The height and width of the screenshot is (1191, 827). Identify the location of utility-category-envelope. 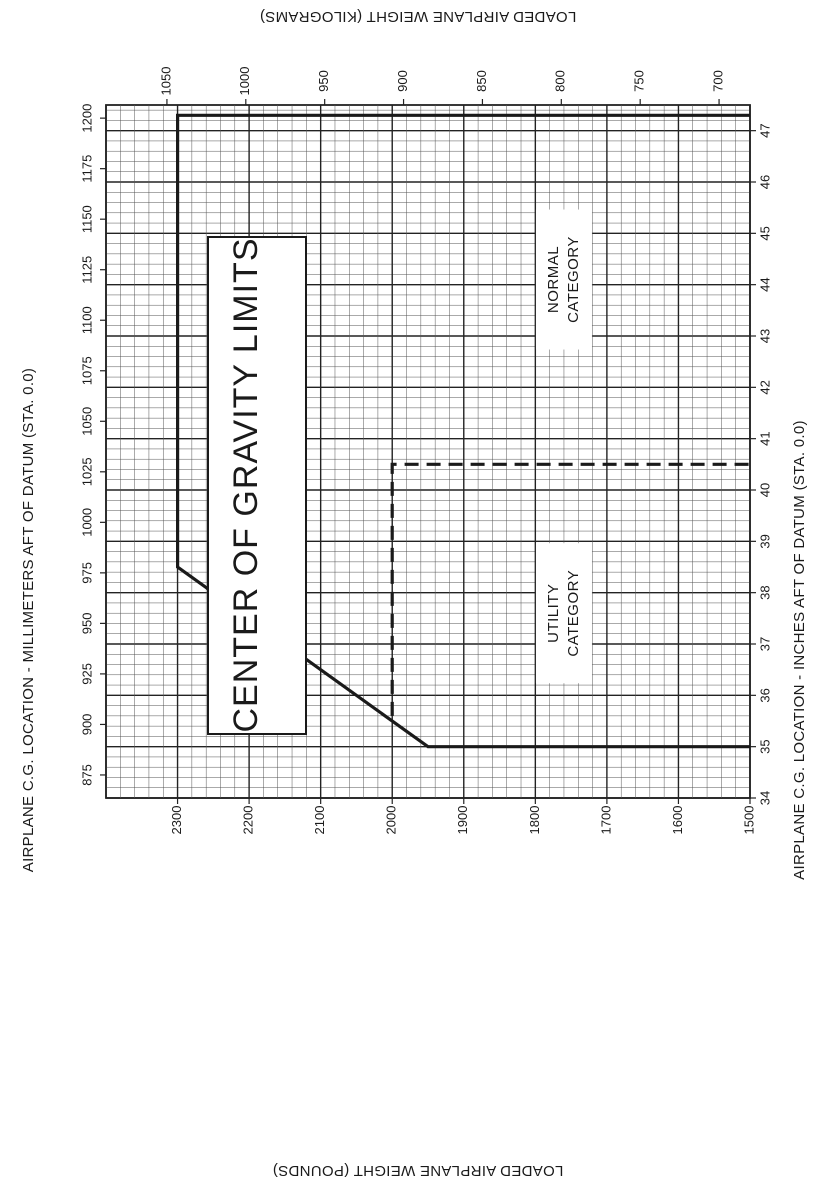
(570, 589).